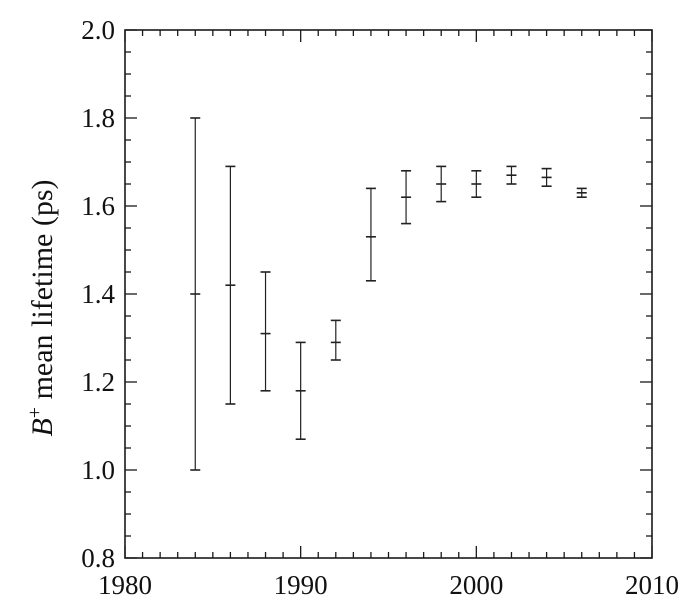 The height and width of the screenshot is (606, 696). Describe the element at coordinates (98, 206) in the screenshot. I see `y-tick-label: 1.6` at that location.